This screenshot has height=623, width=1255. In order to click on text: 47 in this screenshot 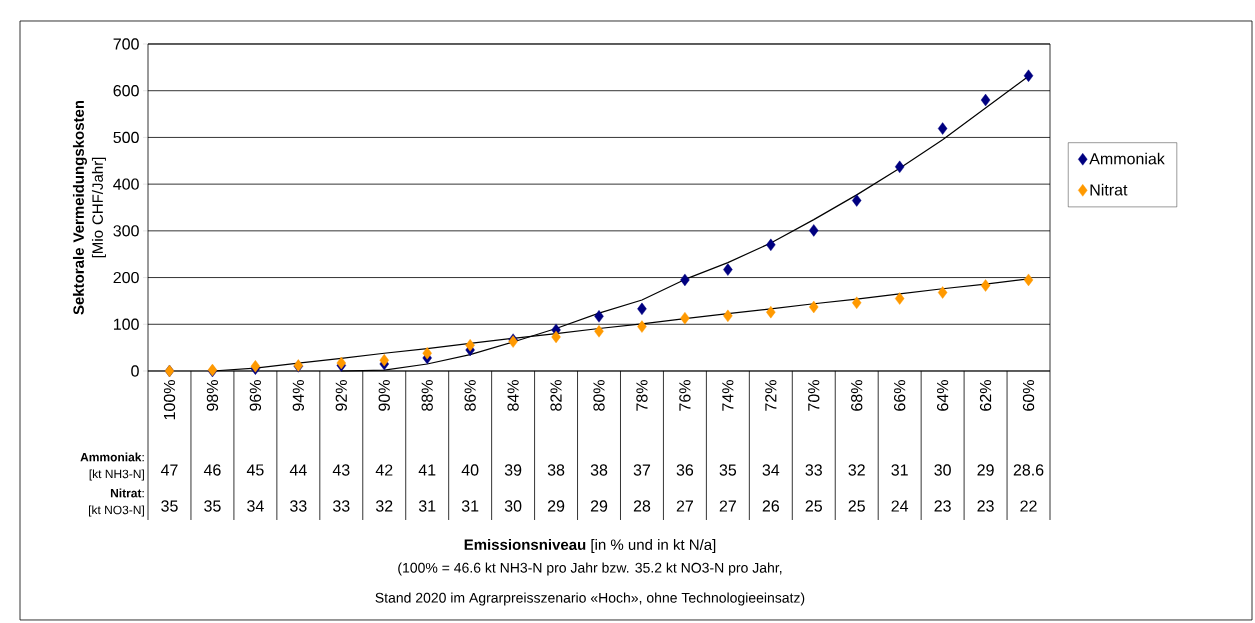, I will do `click(169, 470)`.